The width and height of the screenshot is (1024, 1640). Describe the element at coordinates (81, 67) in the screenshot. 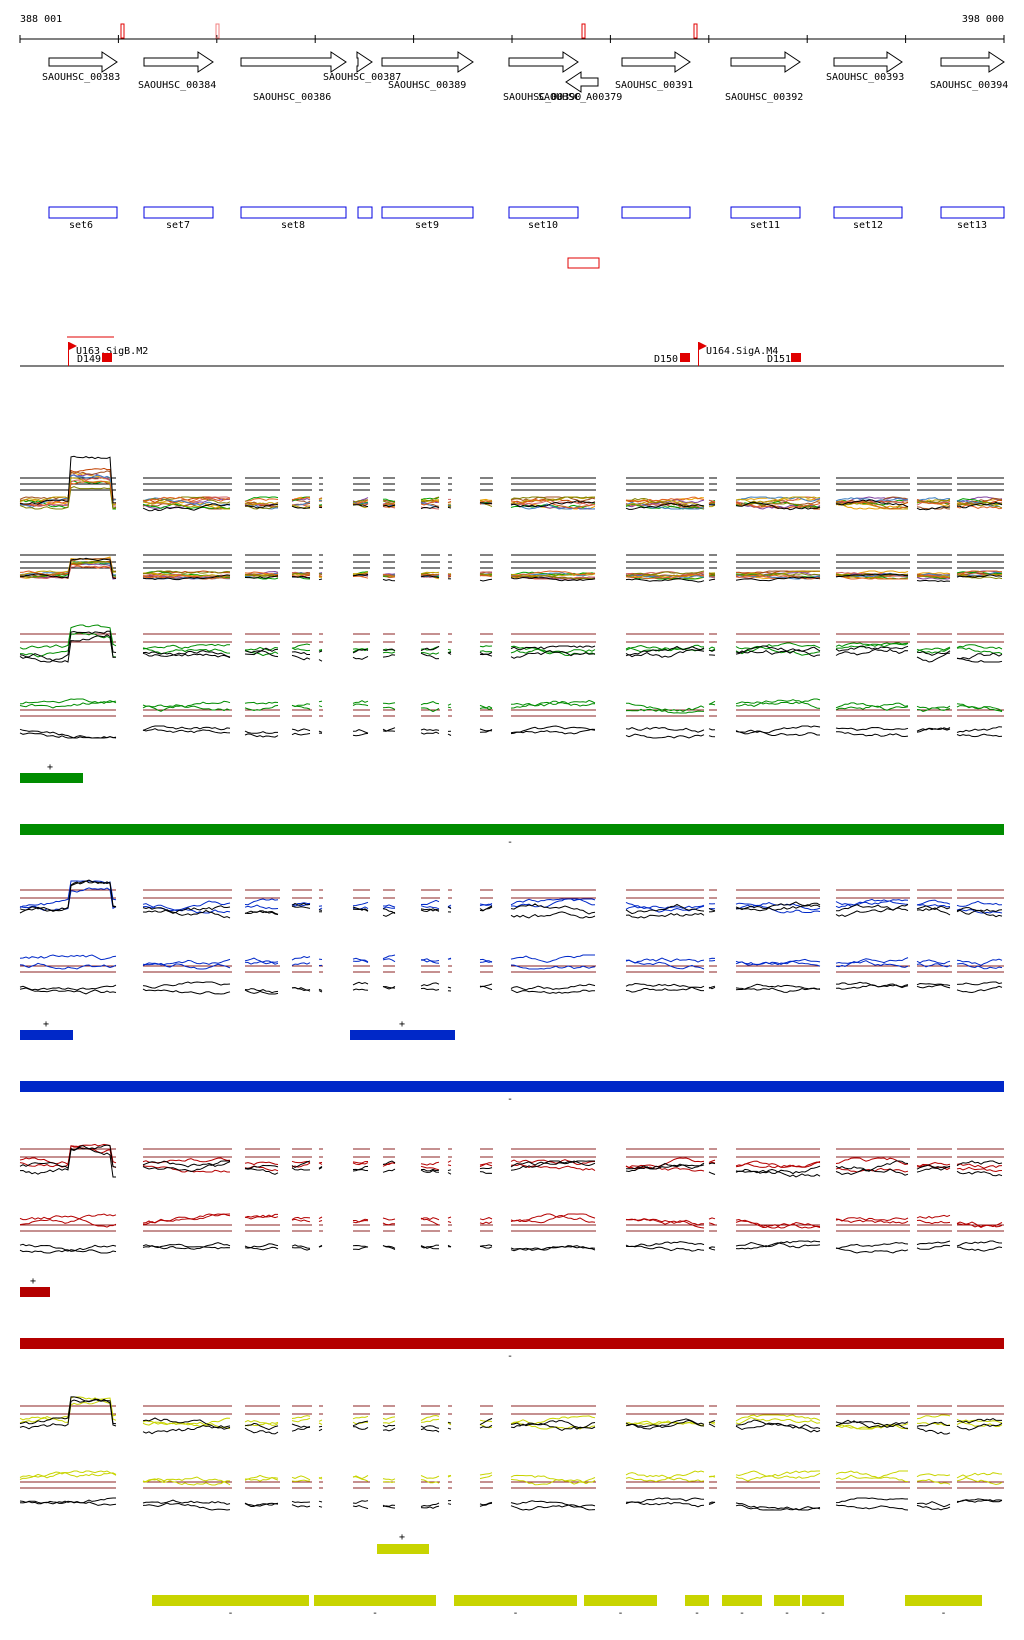

I see `gene-arrow: SAOUHSC_00383` at that location.